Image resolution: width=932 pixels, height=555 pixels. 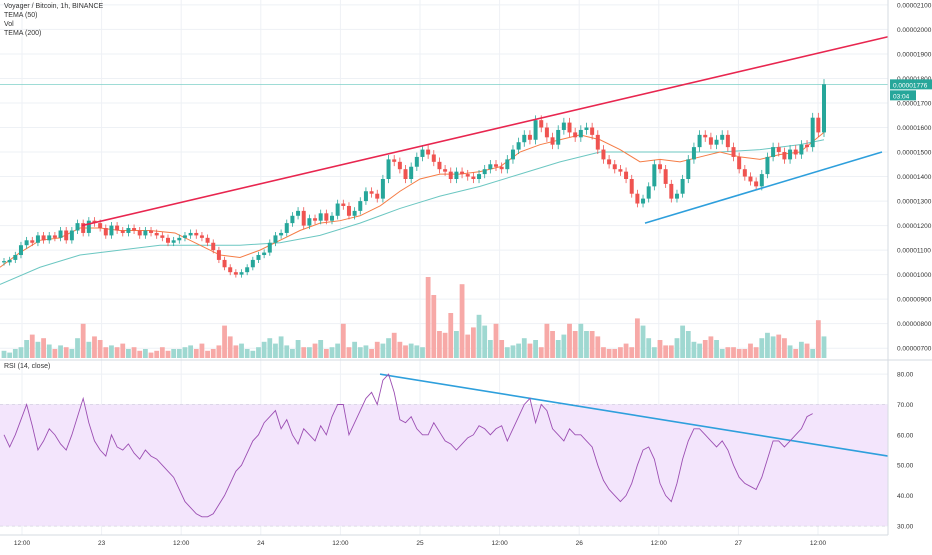 What do you see at coordinates (634, 415) in the screenshot?
I see `trendline-rsi-divergence` at bounding box center [634, 415].